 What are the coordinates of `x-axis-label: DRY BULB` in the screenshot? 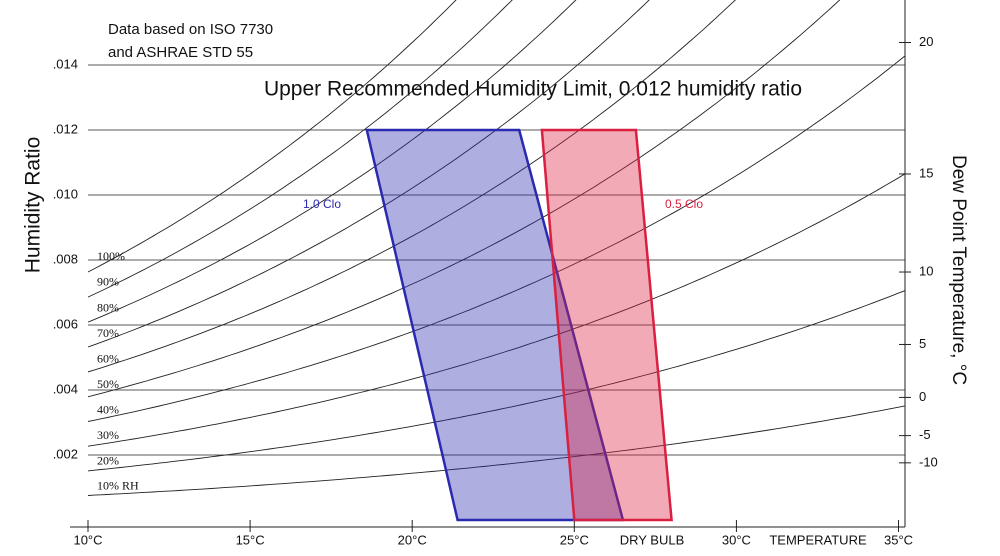 It's located at (652, 539).